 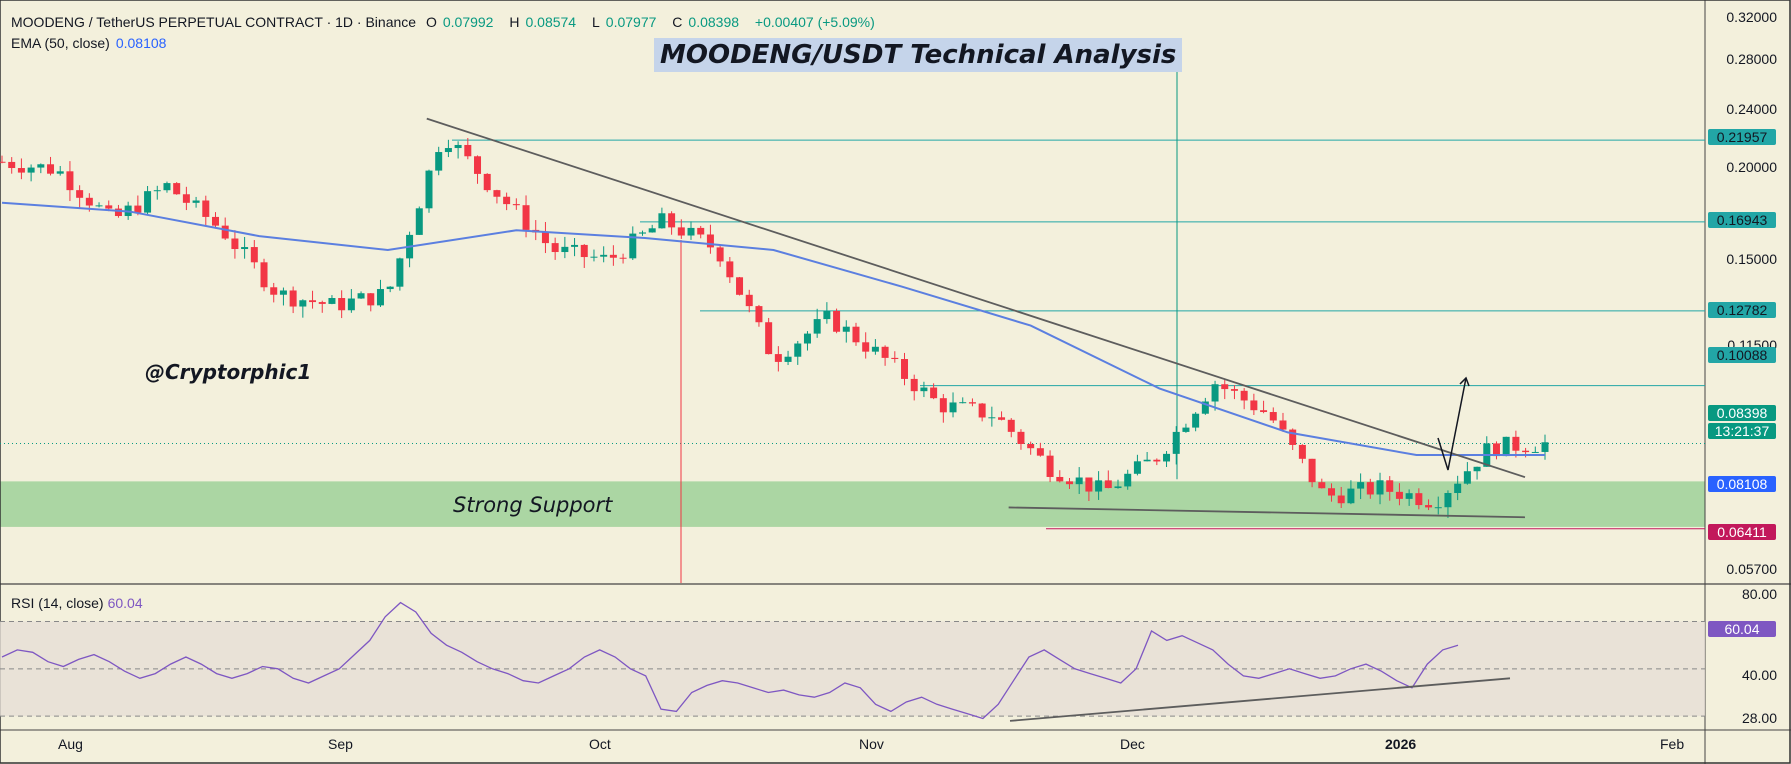 What do you see at coordinates (1742, 431) in the screenshot?
I see `countdown-tag: 13:21:37` at bounding box center [1742, 431].